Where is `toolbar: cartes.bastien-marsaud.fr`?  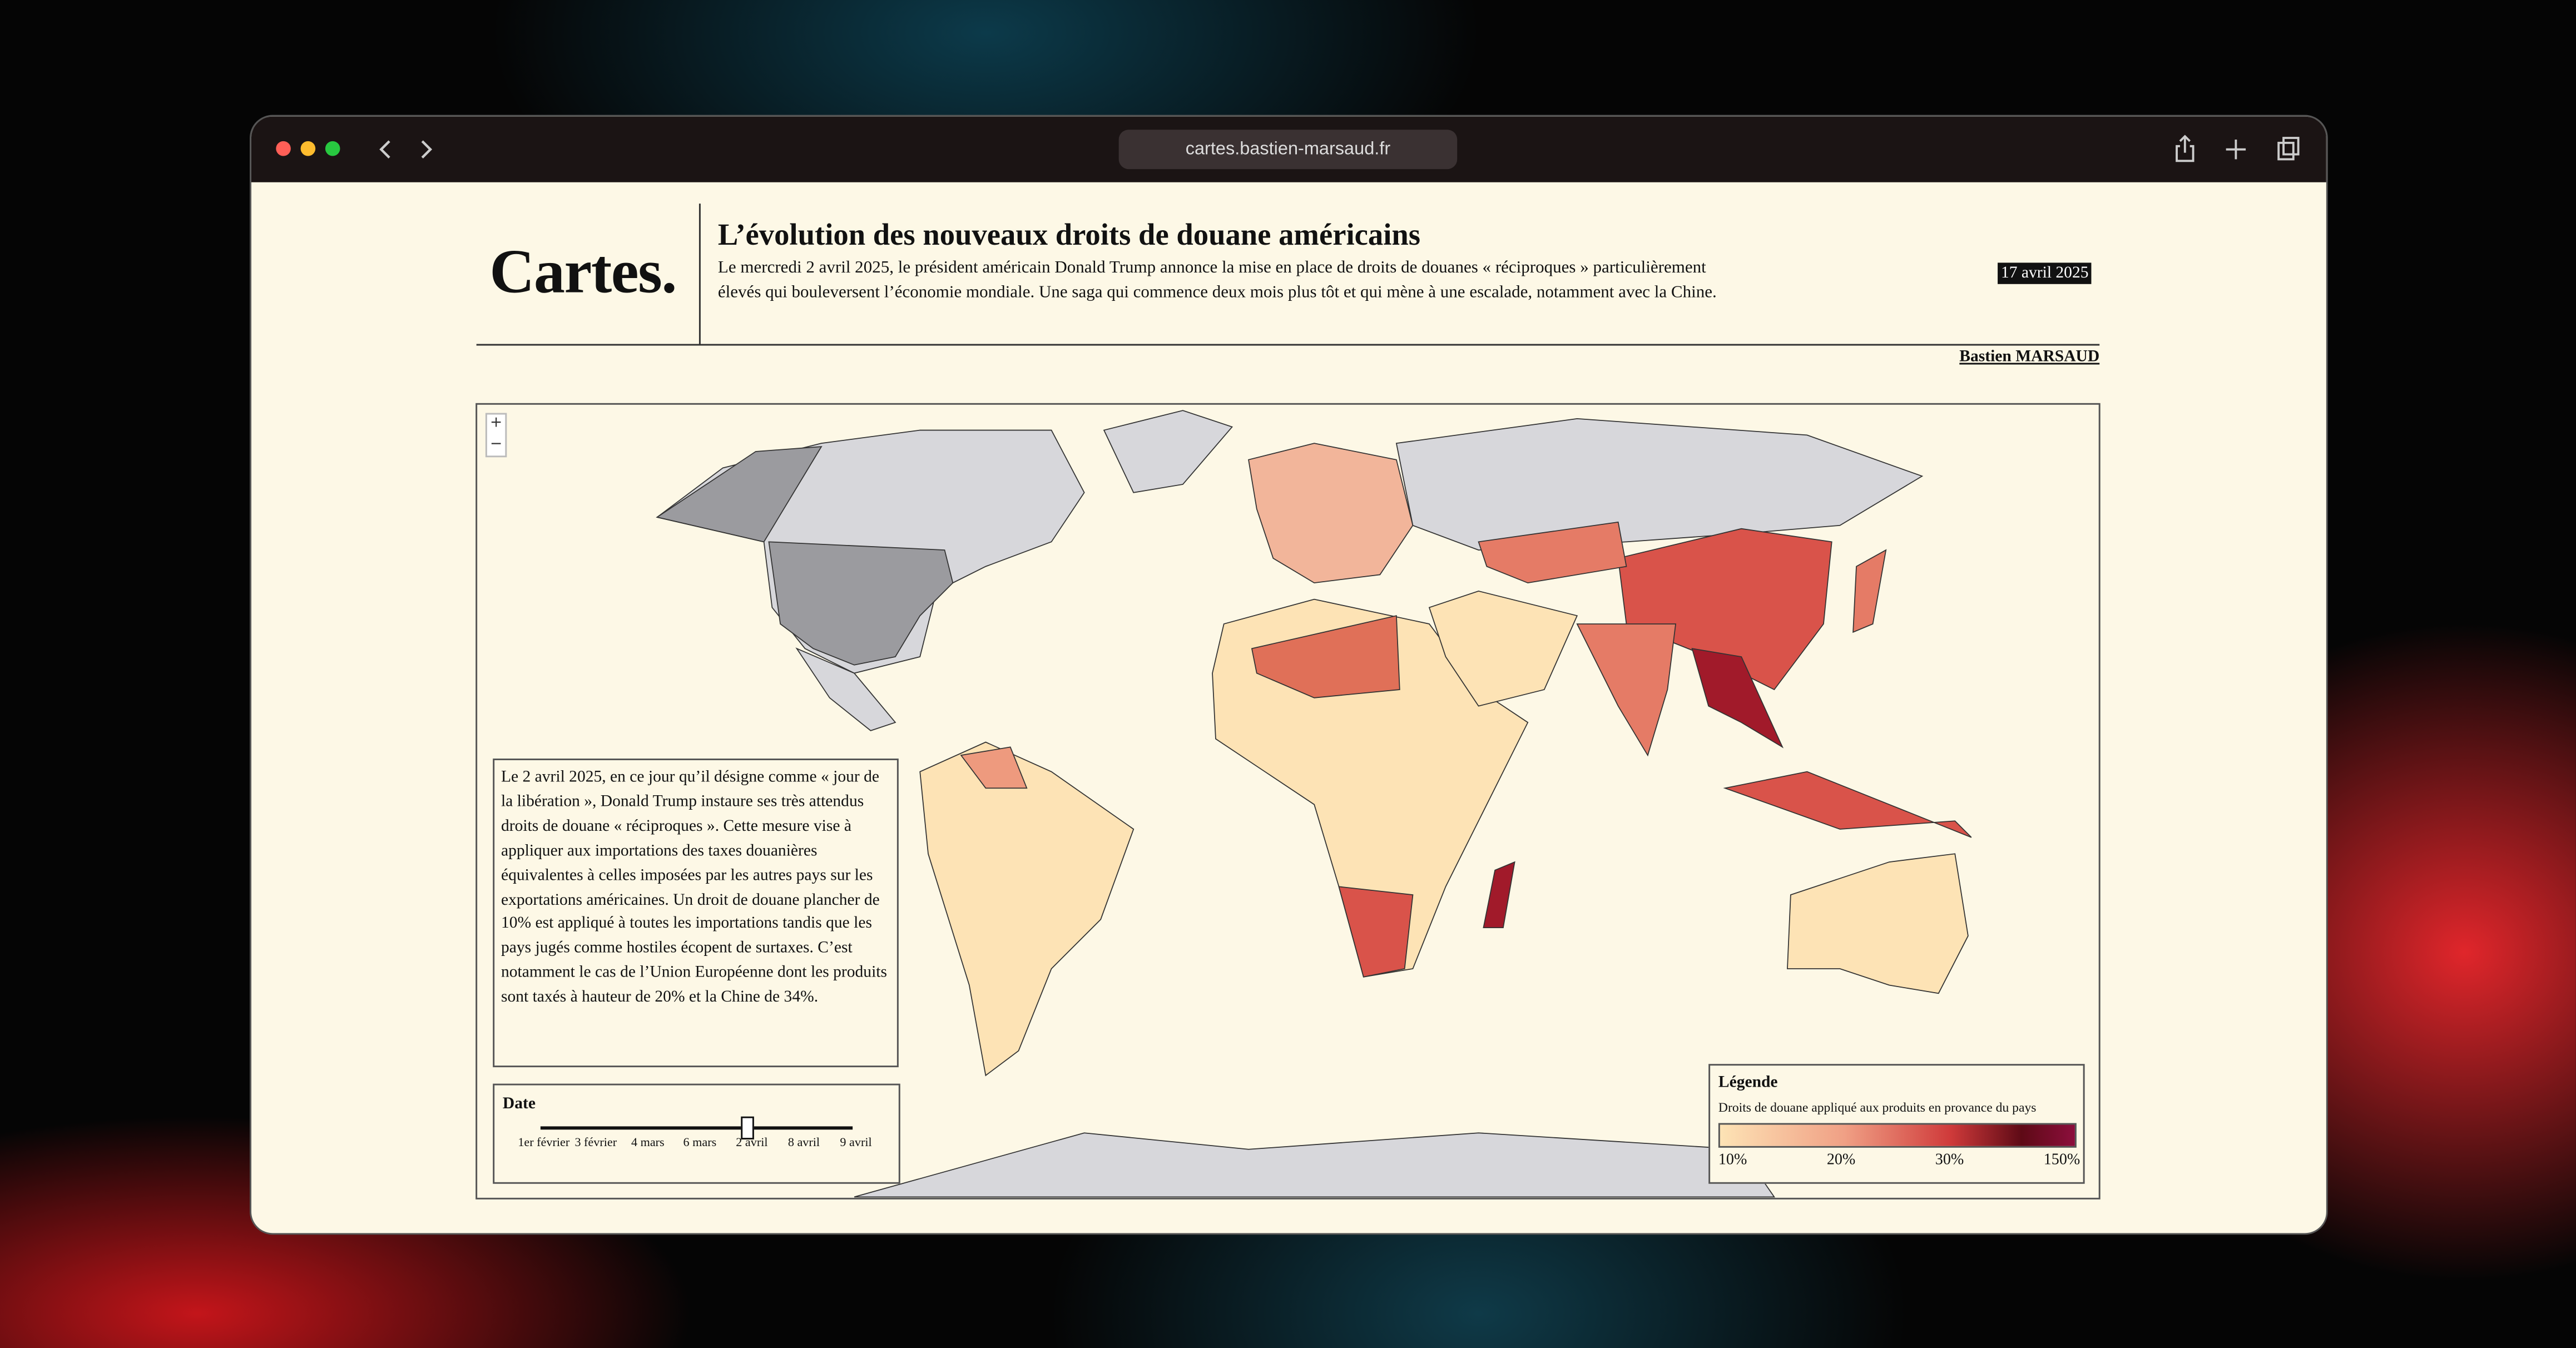 toolbar: cartes.bastien-marsaud.fr is located at coordinates (1288, 149).